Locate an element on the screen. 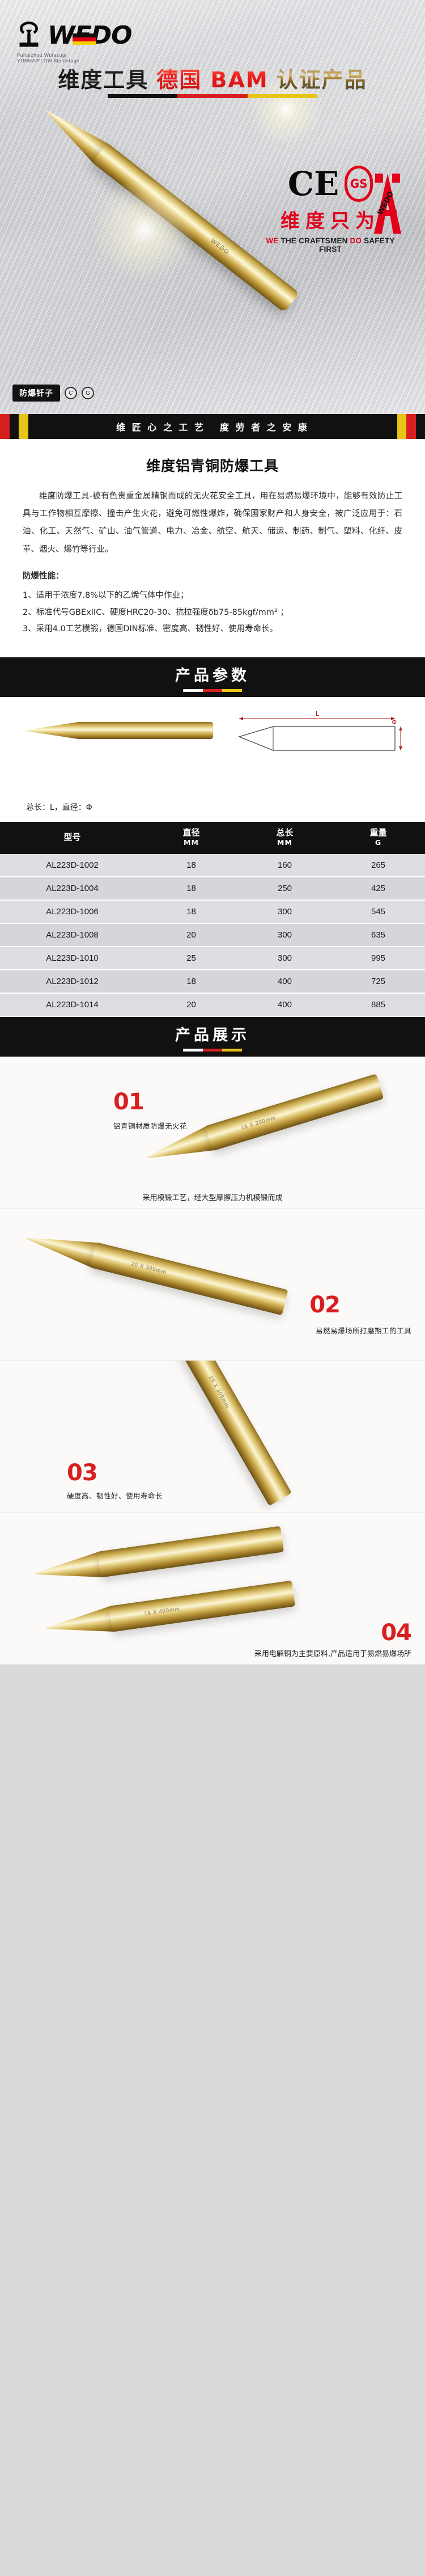 Image resolution: width=425 pixels, height=2576 pixels. cell-weight: 635 is located at coordinates (378, 935).